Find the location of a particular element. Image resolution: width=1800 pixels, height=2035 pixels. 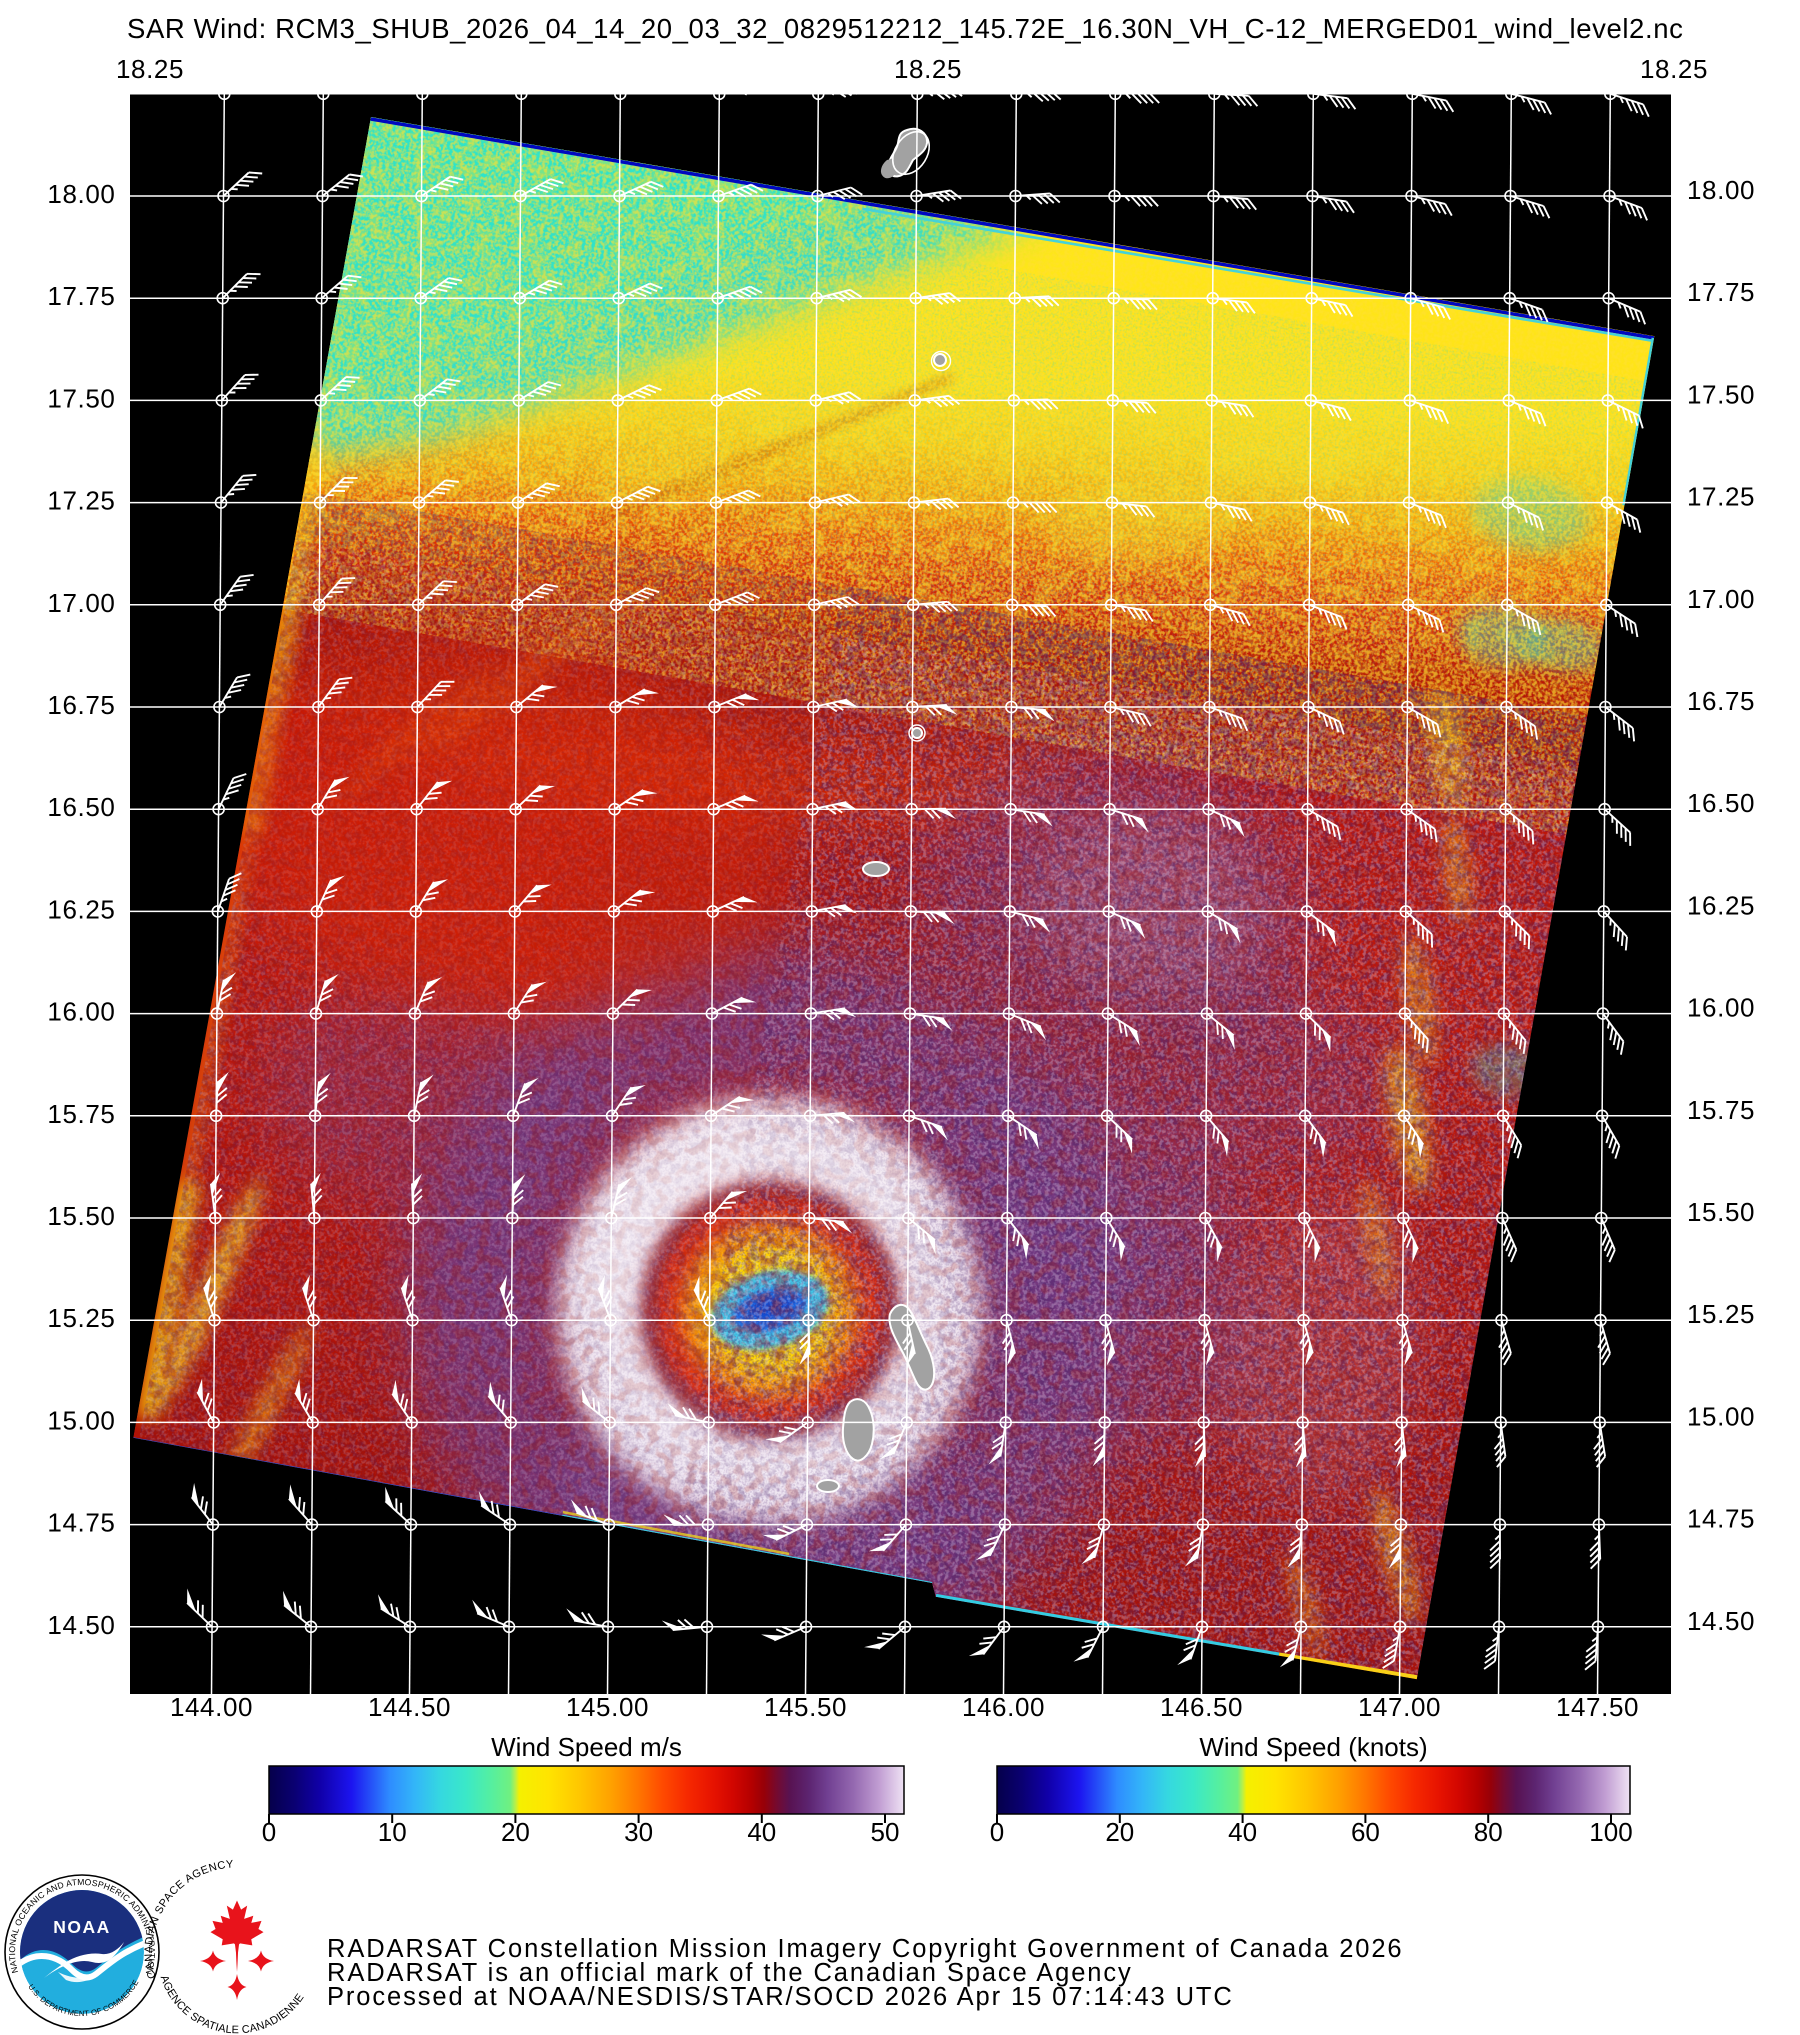

svg-text: 147.50 is located at coordinates (1597, 1707).